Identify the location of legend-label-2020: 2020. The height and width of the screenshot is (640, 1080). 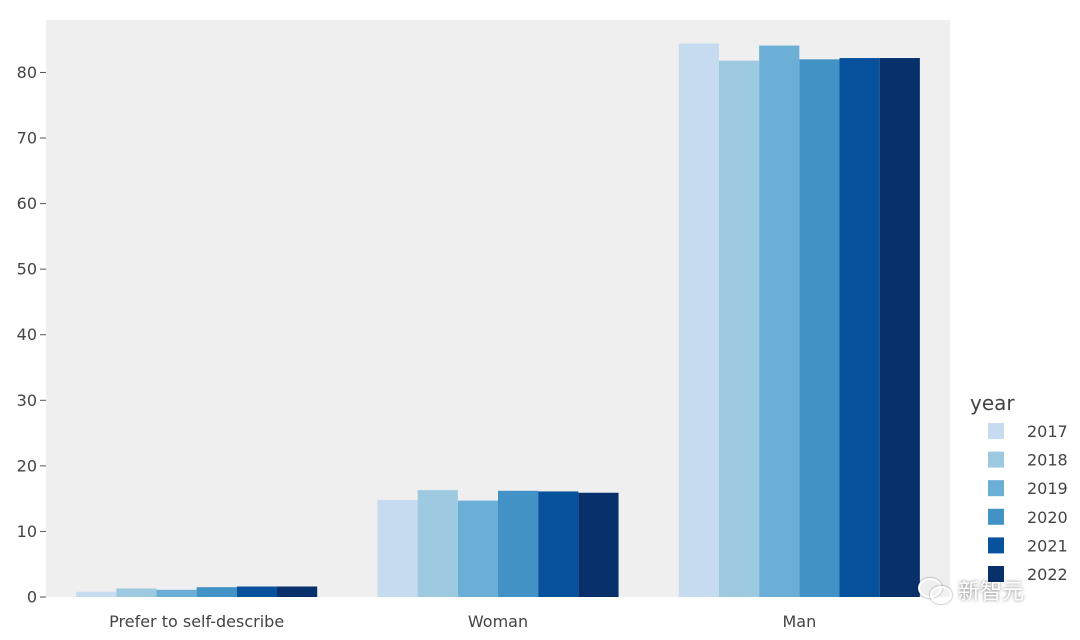
(1047, 517).